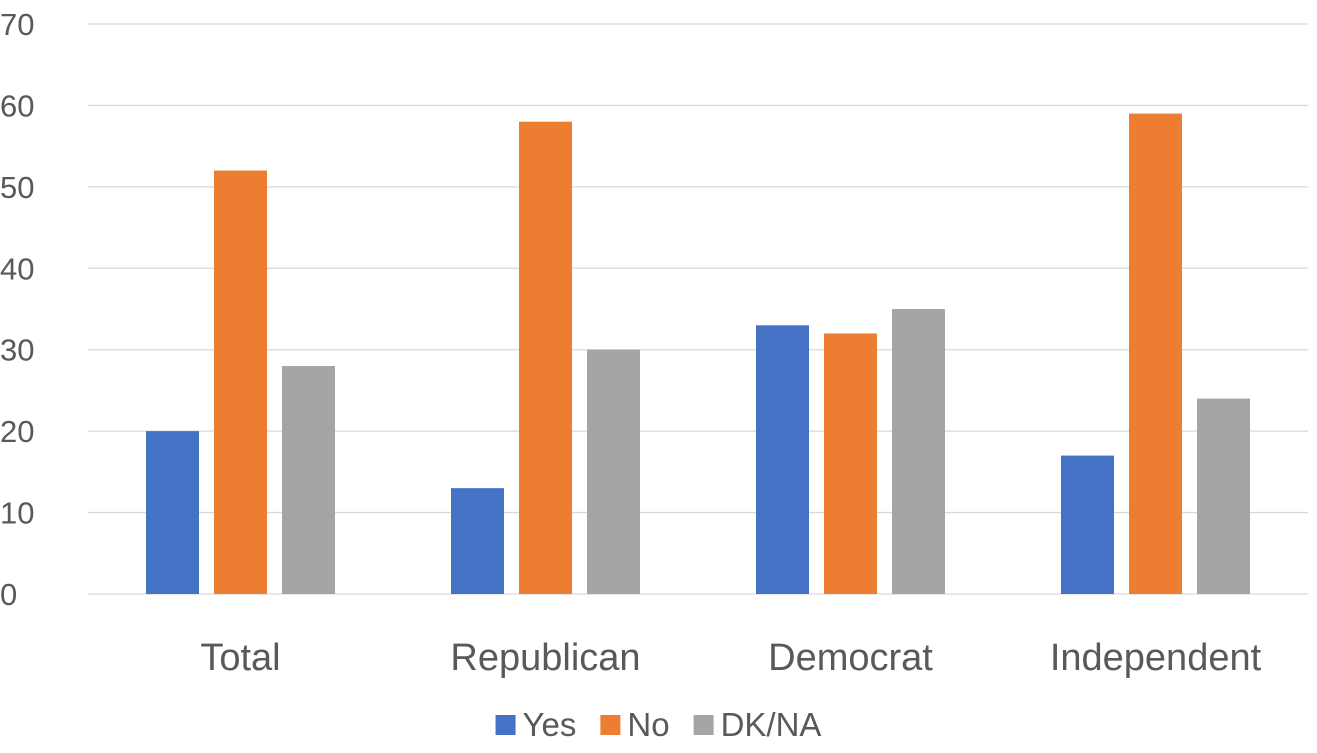 The width and height of the screenshot is (1317, 753). What do you see at coordinates (240, 658) in the screenshot?
I see `x-category-label: Total` at bounding box center [240, 658].